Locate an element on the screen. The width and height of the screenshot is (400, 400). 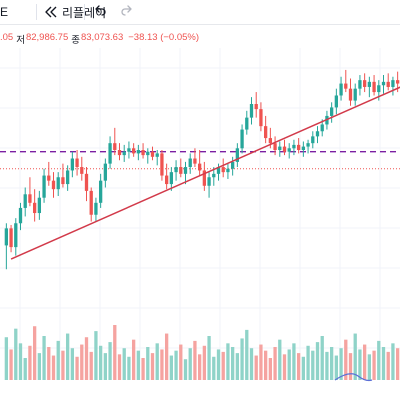
redo-icon is located at coordinates (127, 12).